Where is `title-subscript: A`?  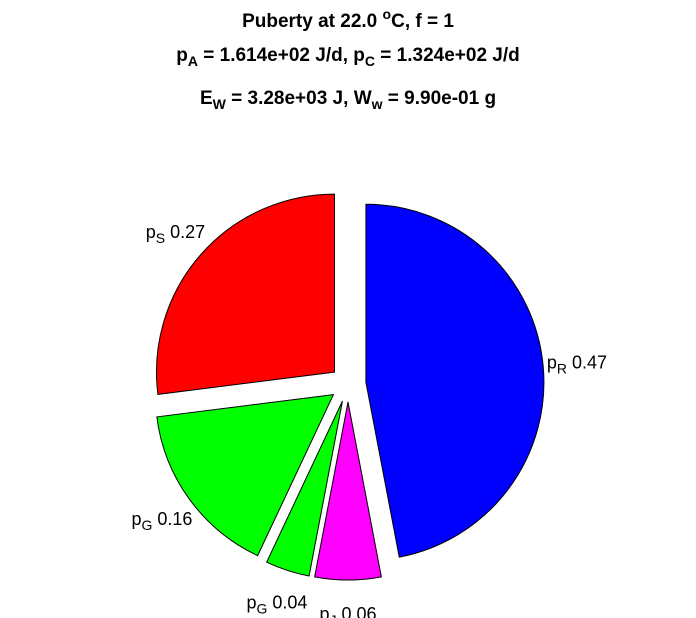 title-subscript: A is located at coordinates (193, 61).